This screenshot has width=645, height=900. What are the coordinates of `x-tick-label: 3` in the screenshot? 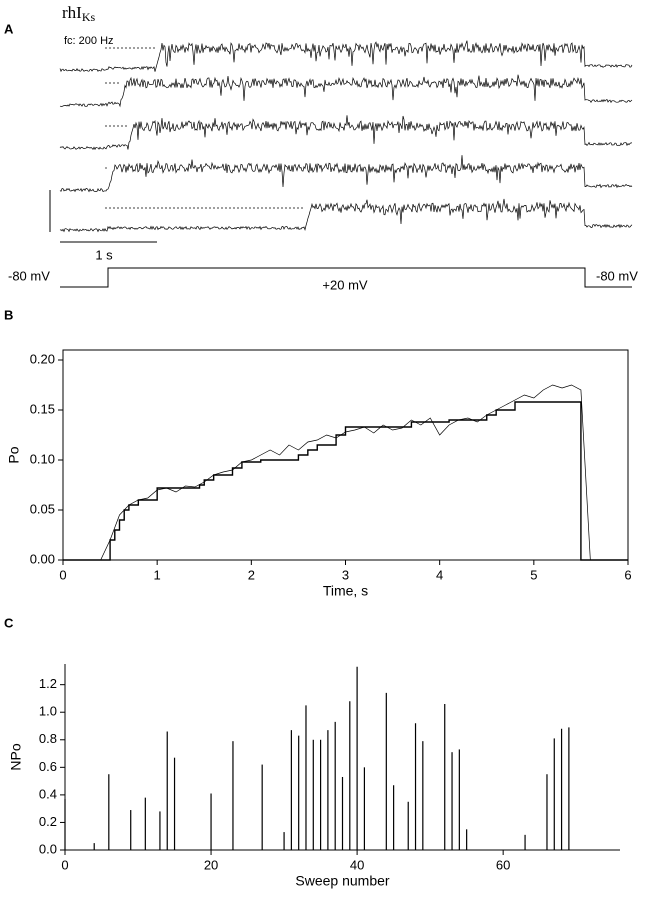 It's located at (345, 574).